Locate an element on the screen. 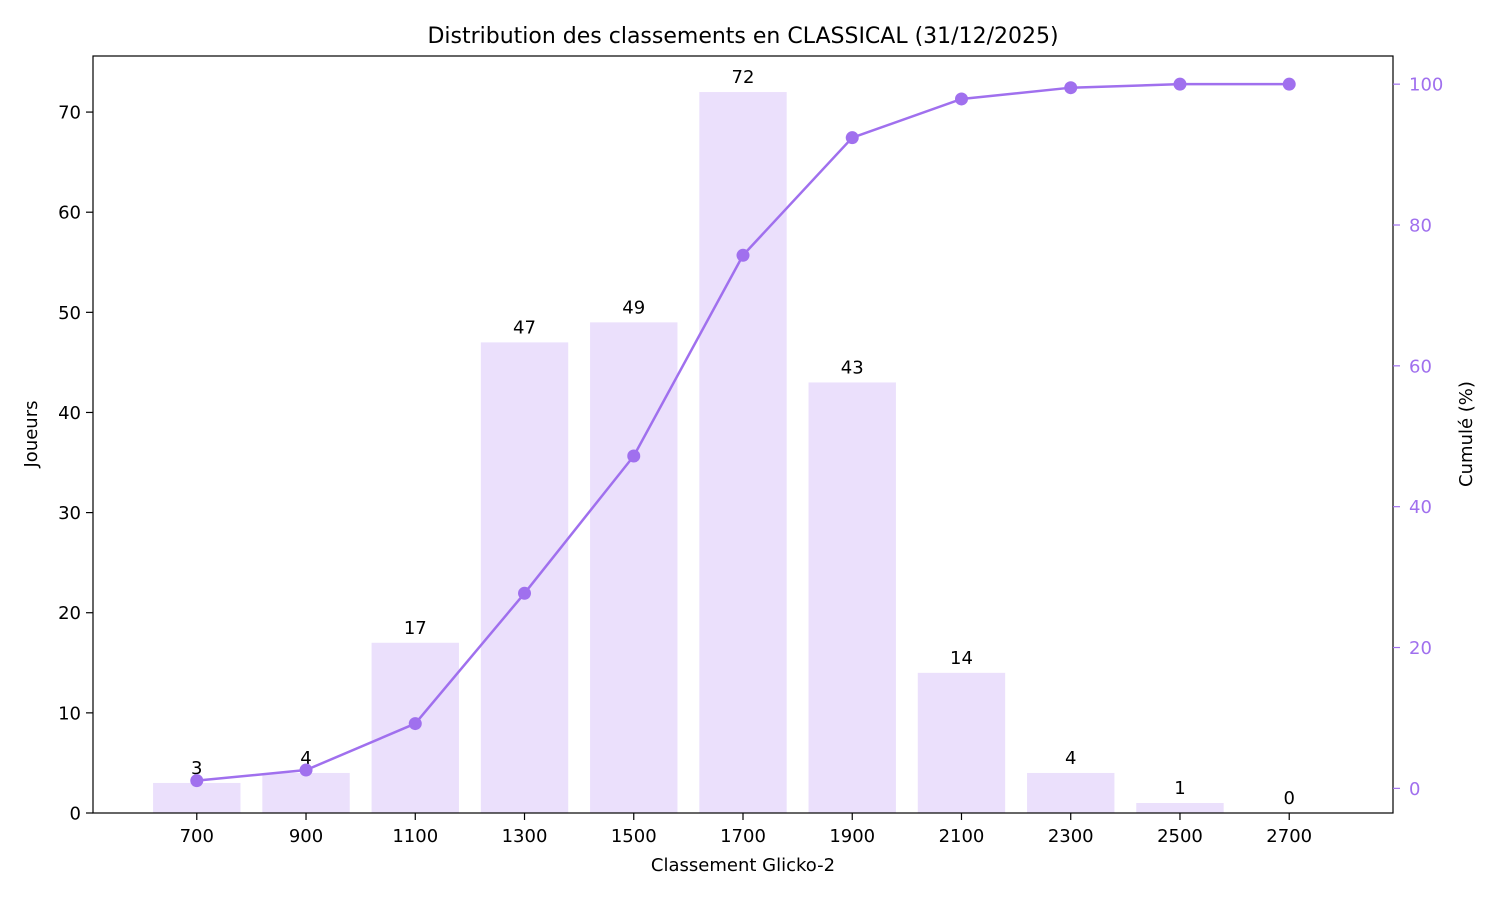  bar-1900 is located at coordinates (852, 597).